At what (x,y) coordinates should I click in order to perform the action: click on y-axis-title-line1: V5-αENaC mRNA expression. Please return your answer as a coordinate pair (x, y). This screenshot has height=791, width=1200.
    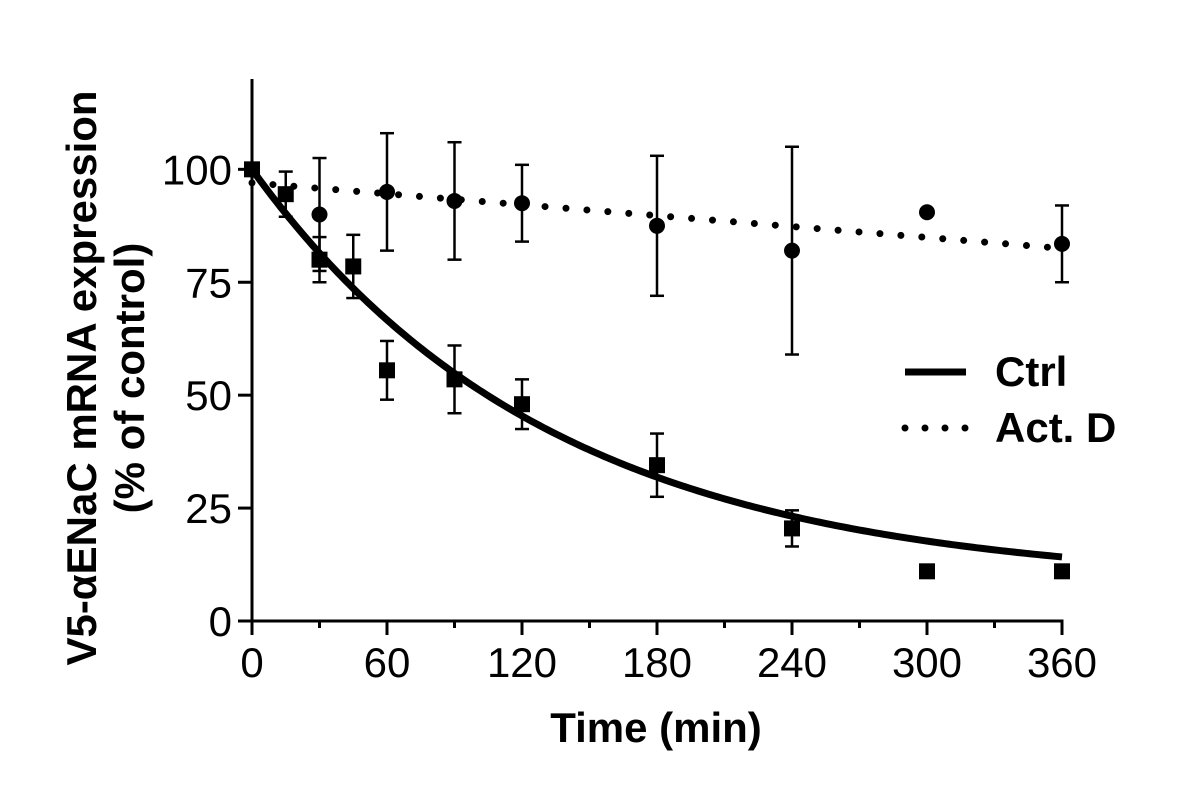
    Looking at the image, I should click on (81, 377).